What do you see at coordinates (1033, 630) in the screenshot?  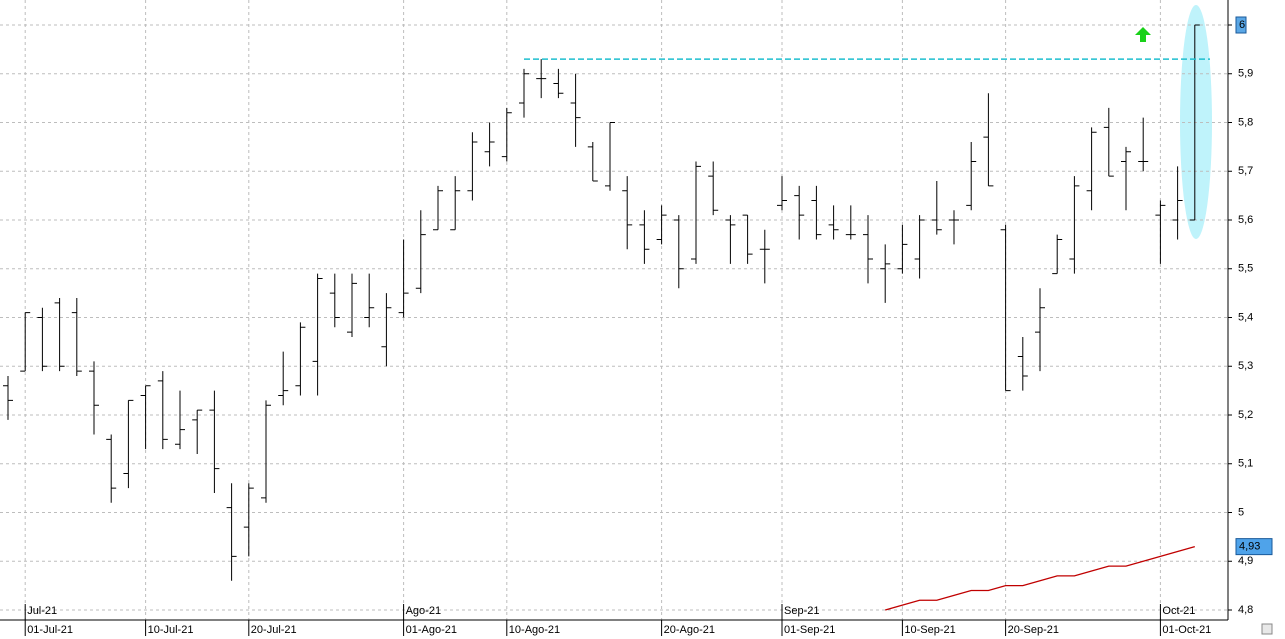 I see `x-tick-label: 20-Sep-21` at bounding box center [1033, 630].